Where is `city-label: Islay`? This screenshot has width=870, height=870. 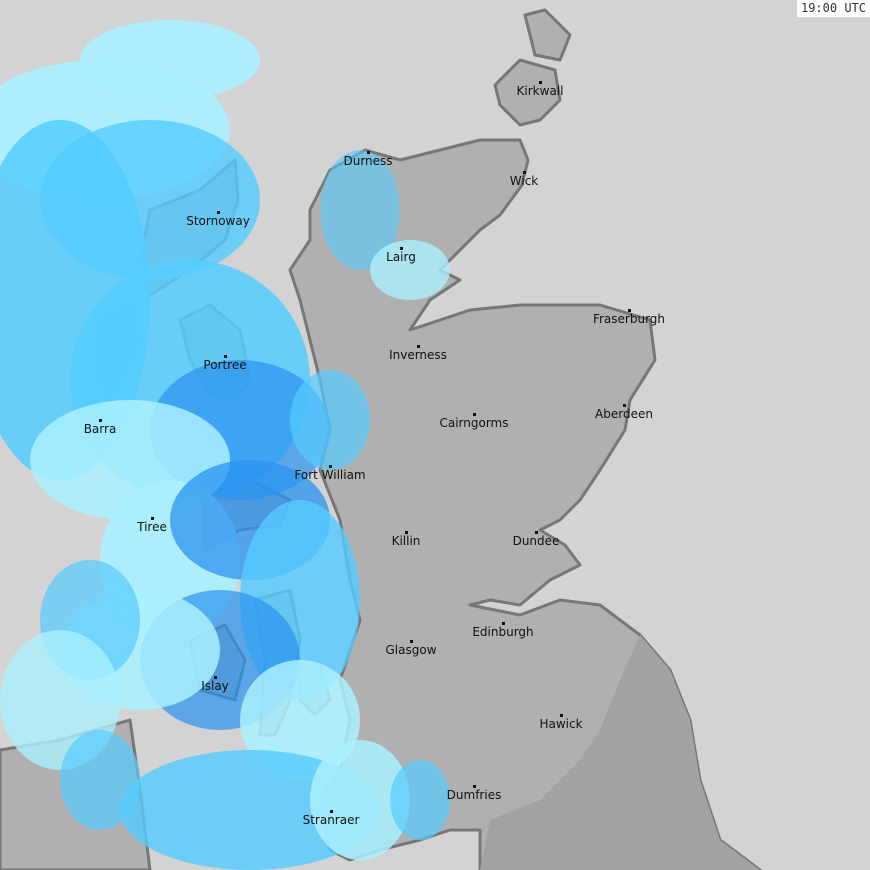
city-label: Islay is located at coordinates (215, 686).